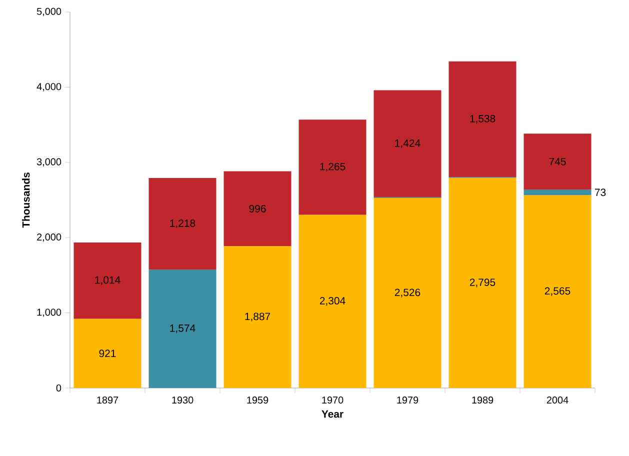 This screenshot has height=456, width=629. What do you see at coordinates (49, 162) in the screenshot?
I see `y-tick-label: 3,000` at bounding box center [49, 162].